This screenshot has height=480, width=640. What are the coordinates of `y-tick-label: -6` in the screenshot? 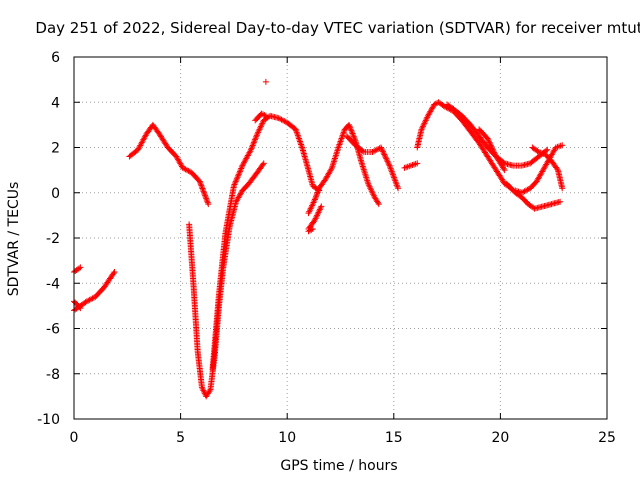 It's located at (53, 330).